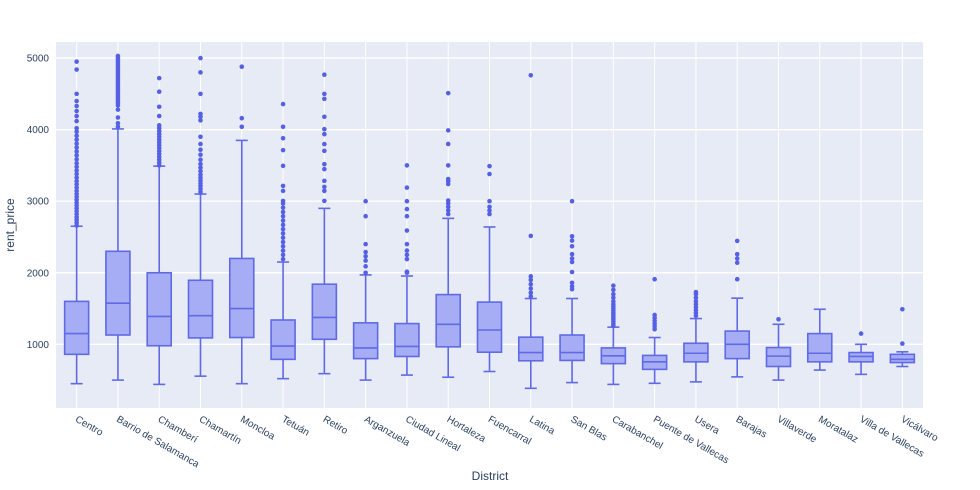 The height and width of the screenshot is (490, 980). Describe the element at coordinates (654, 330) in the screenshot. I see `box-puente-de-vallecas` at that location.